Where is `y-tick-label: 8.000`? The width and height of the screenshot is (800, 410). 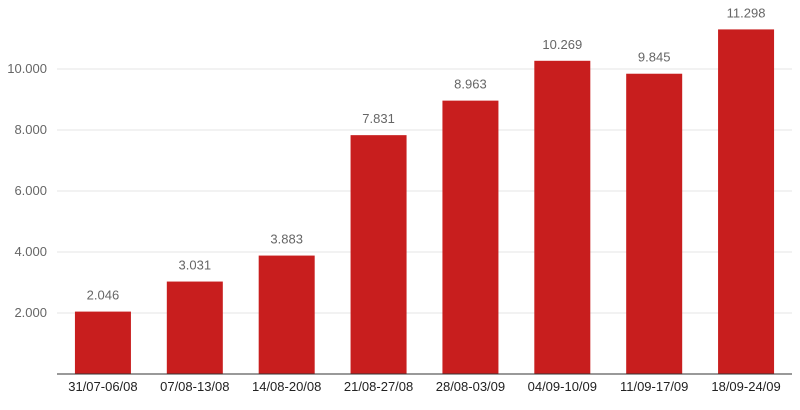
y-tick-label: 8.000 is located at coordinates (30, 129).